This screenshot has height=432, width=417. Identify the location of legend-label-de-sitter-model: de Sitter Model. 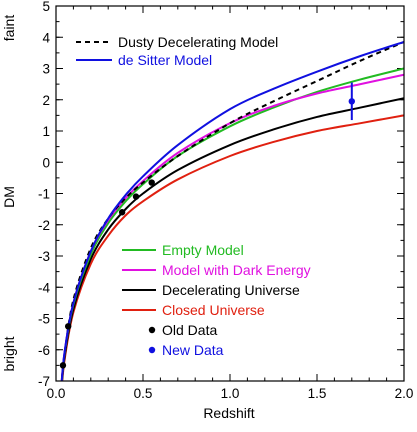
(165, 60).